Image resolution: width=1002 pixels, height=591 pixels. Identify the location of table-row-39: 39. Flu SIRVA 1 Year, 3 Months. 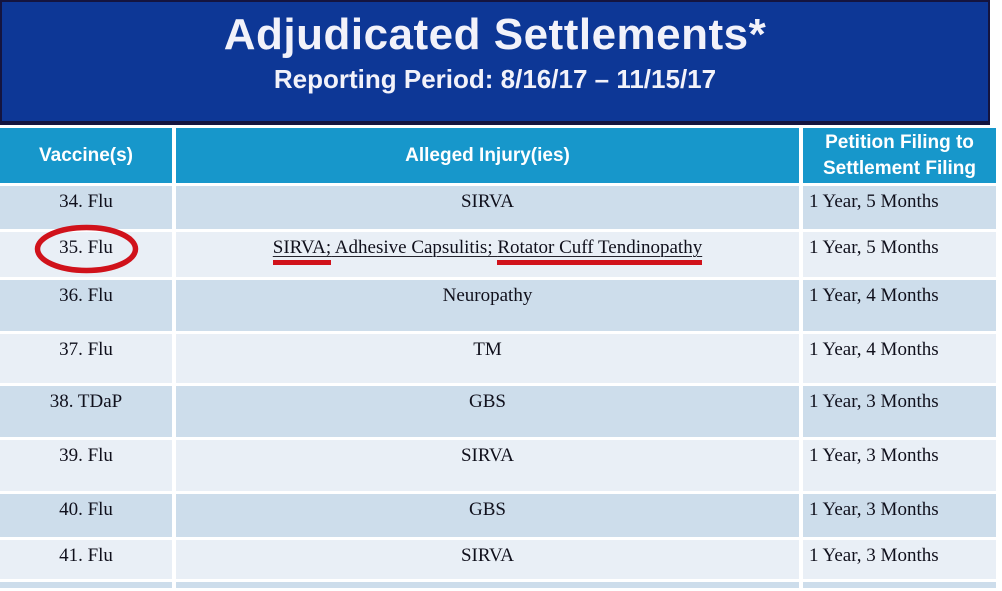
(498, 467).